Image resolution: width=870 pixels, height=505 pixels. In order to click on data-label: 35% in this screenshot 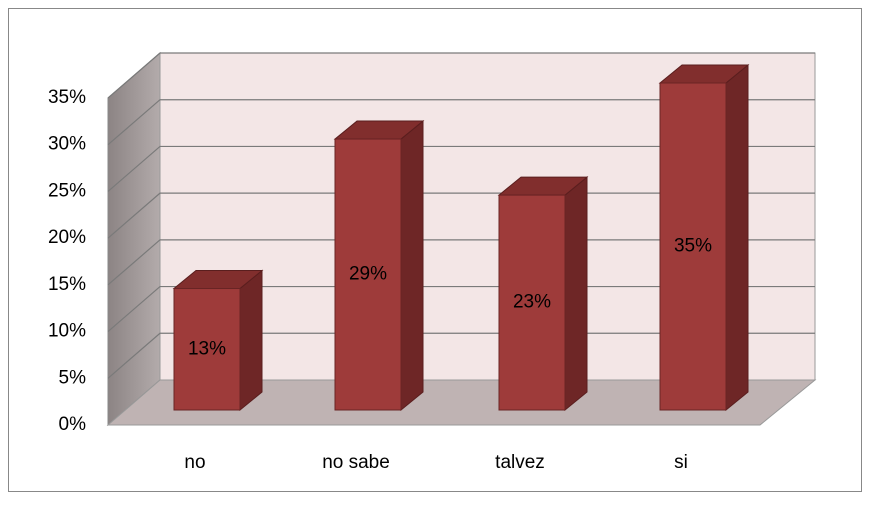, I will do `click(693, 246)`.